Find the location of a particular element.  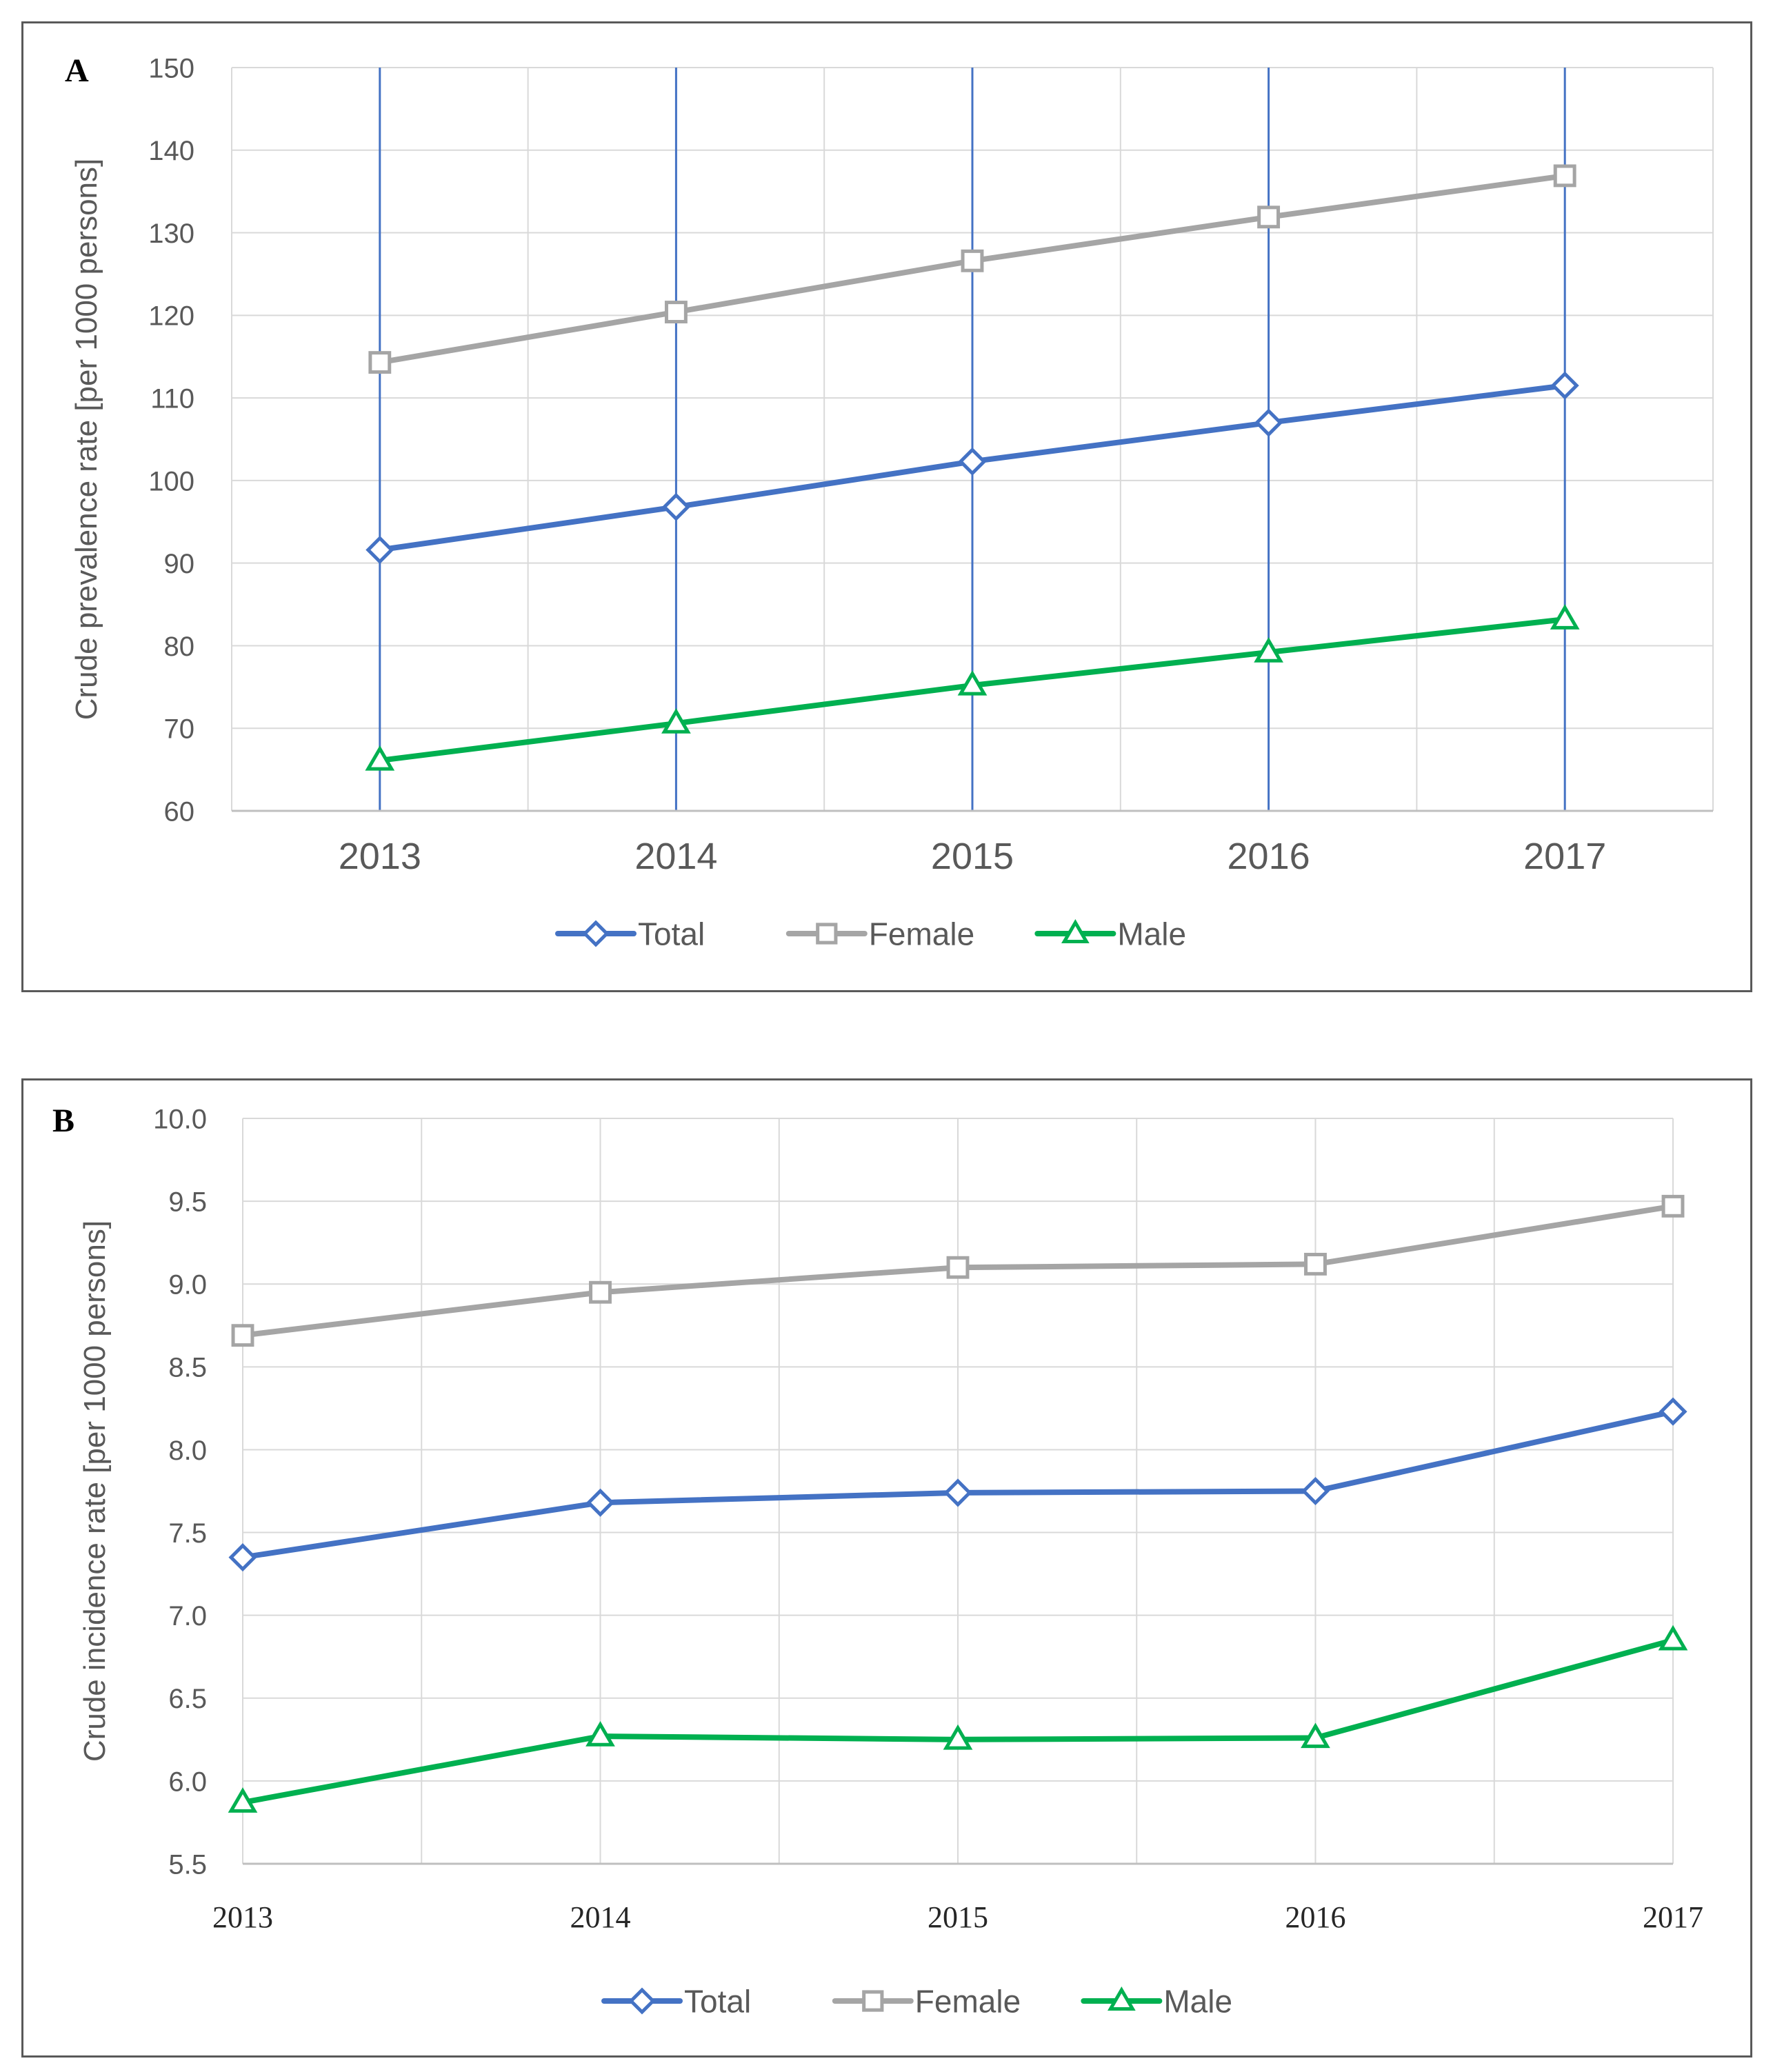

y-tick-label: 9.0 is located at coordinates (187, 1285).